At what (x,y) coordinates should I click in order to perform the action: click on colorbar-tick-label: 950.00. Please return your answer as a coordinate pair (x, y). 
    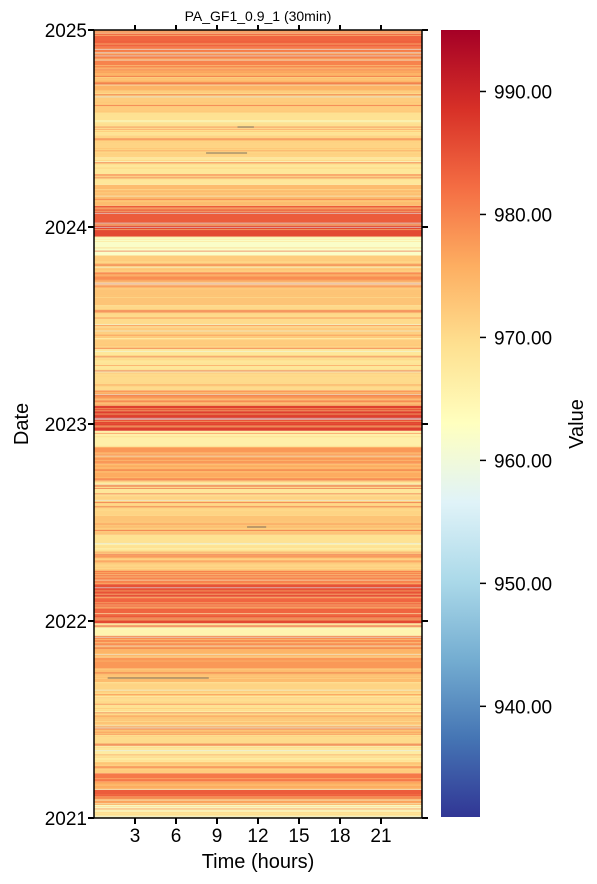
    Looking at the image, I should click on (523, 584).